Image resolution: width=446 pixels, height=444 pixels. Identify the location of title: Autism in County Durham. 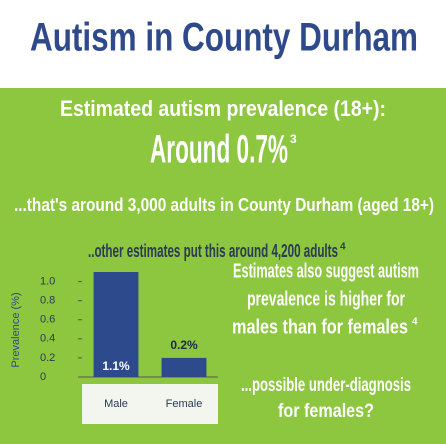
(224, 38).